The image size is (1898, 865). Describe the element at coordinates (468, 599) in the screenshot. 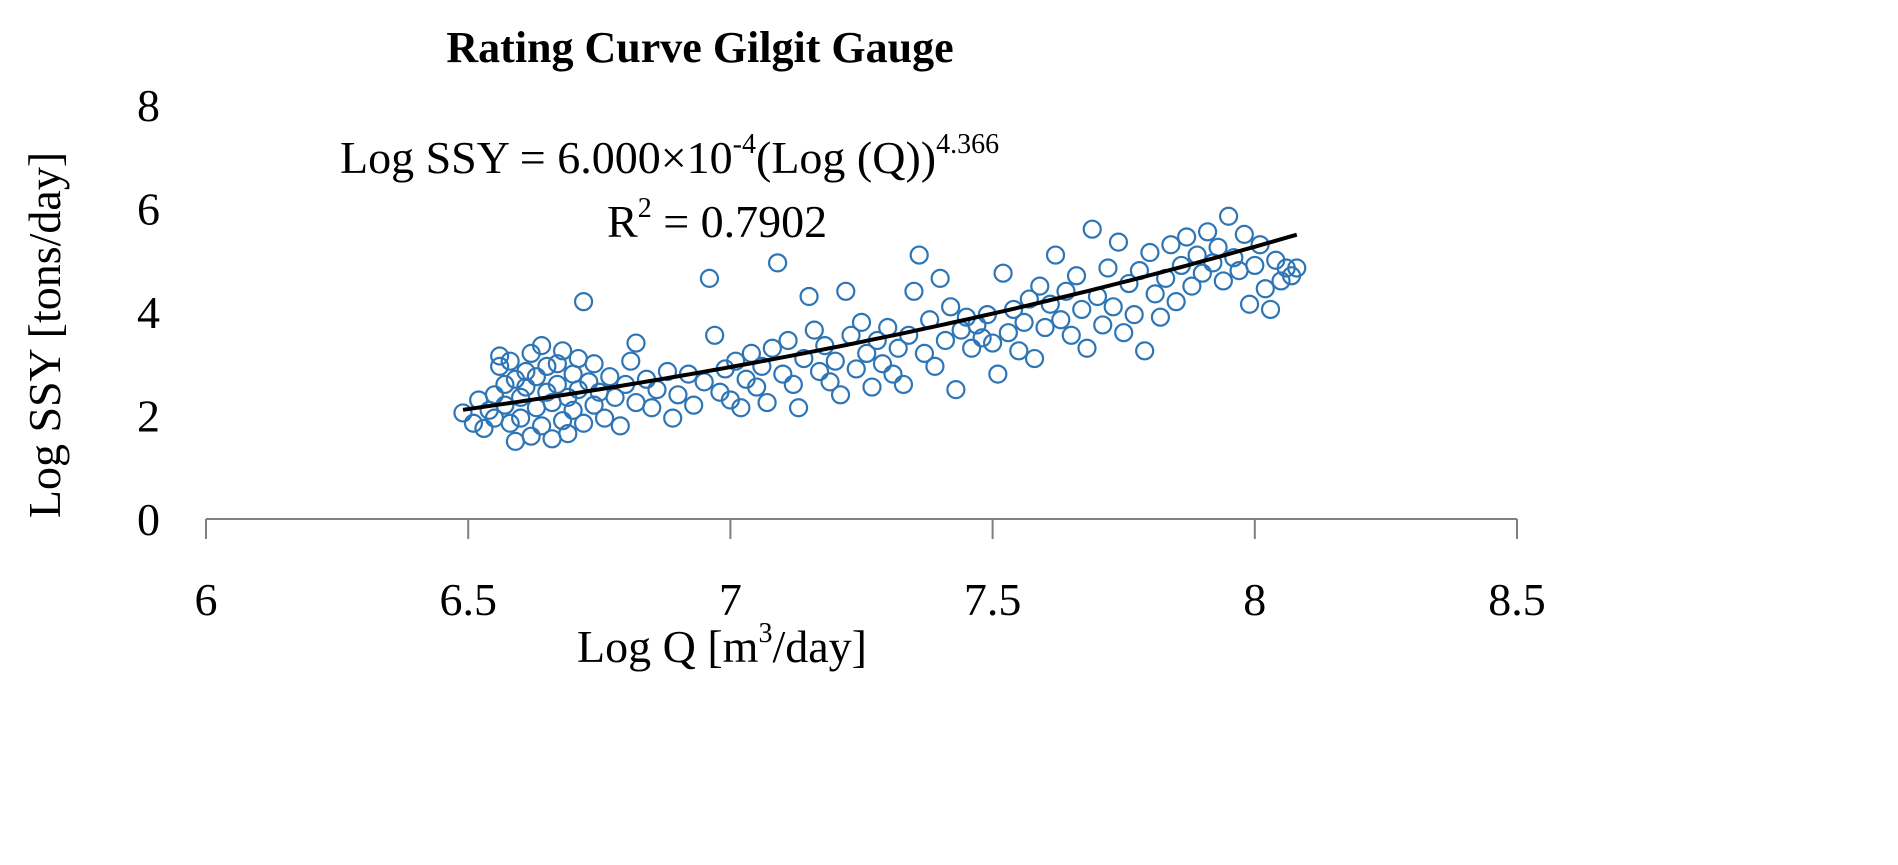

I see `x-tick-label: 6.5` at that location.